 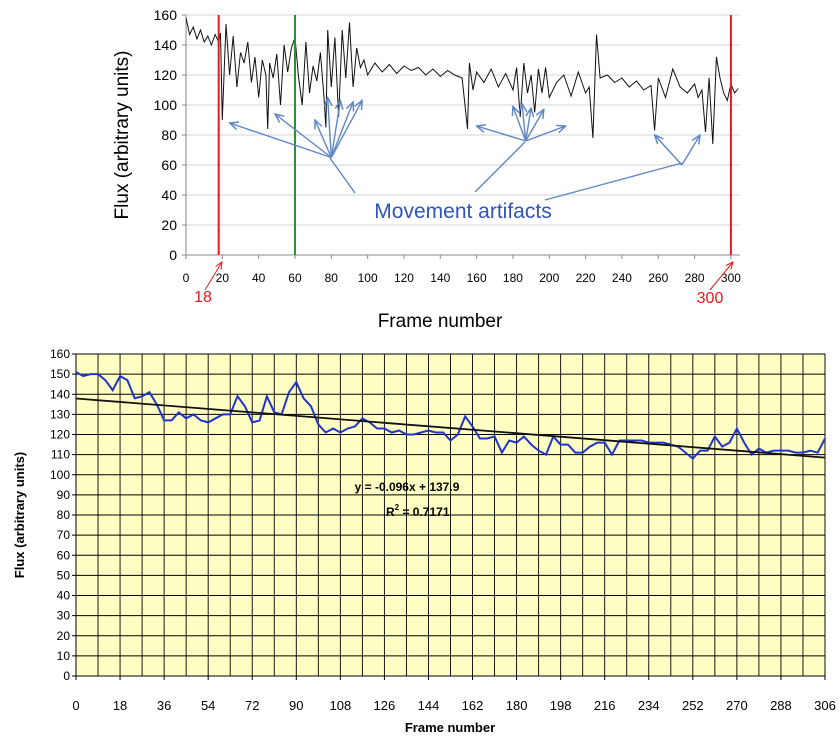 I want to click on x-tick-label: 306, so click(x=825, y=705).